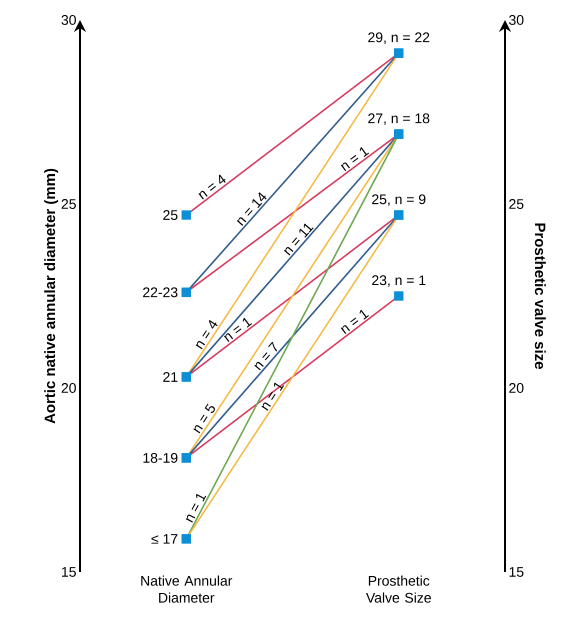 This screenshot has width=563, height=630. Describe the element at coordinates (399, 119) in the screenshot. I see `annotation: 27, n = 18` at that location.